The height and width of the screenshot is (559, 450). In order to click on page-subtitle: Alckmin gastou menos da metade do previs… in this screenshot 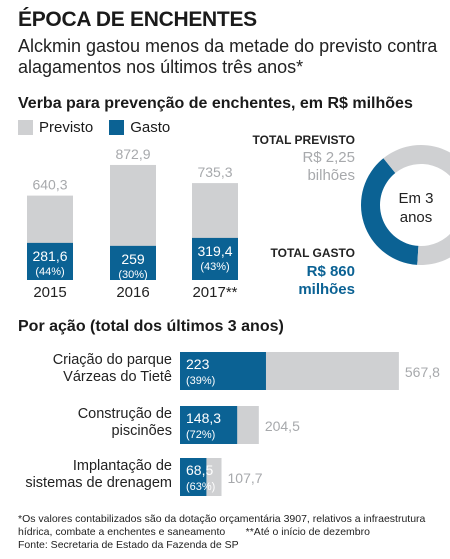, I will do `click(228, 56)`.